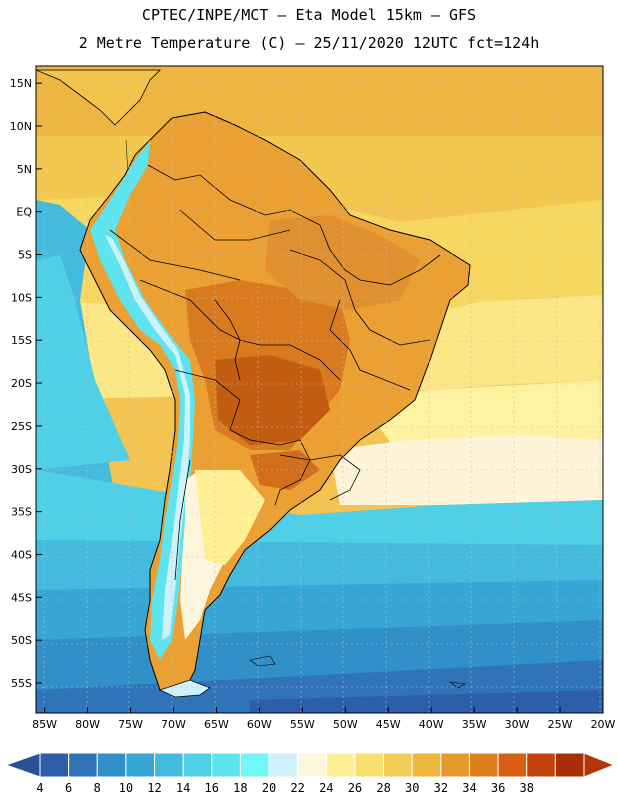 Image resolution: width=618 pixels, height=800 pixels. I want to click on colorbar-label: 20, so click(269, 788).